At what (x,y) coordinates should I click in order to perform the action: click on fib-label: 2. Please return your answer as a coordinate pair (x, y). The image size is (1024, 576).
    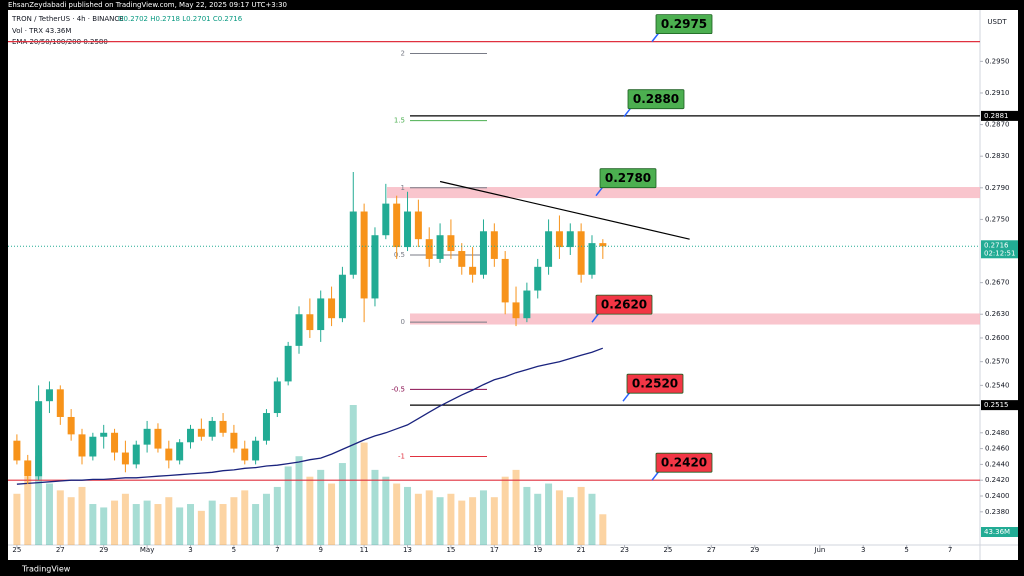
    Looking at the image, I should click on (403, 53).